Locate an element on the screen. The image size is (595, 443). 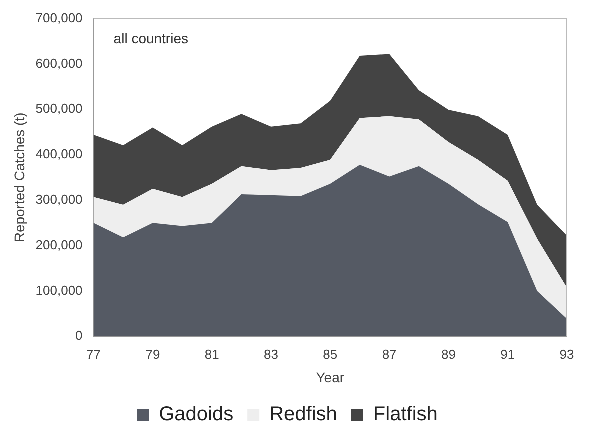
y-tick-label: 300,000 is located at coordinates (59, 199).